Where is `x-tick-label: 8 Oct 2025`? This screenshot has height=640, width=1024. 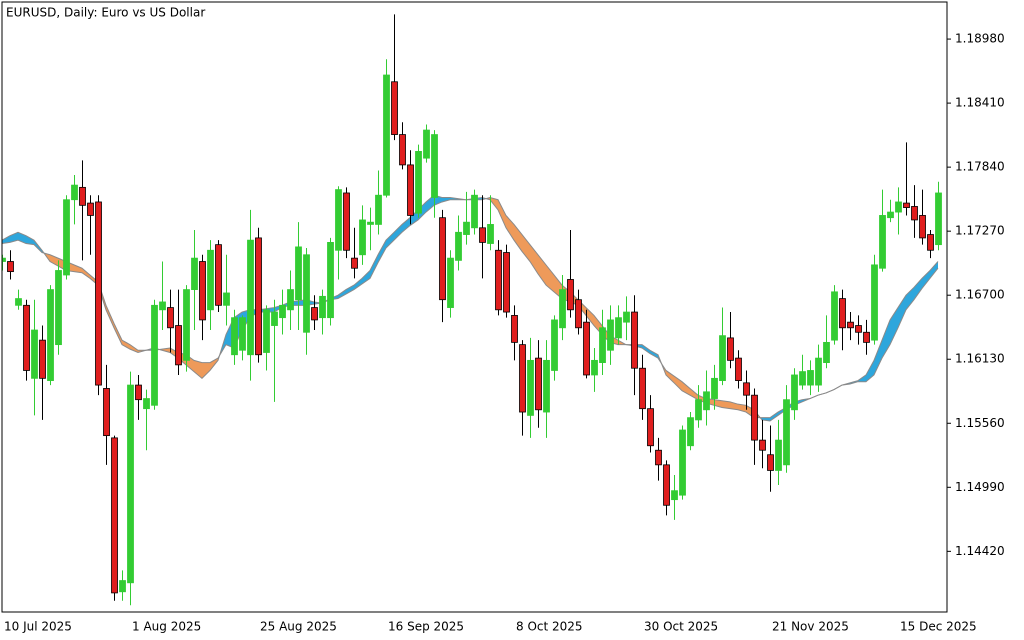 x-tick-label: 8 Oct 2025 is located at coordinates (549, 627).